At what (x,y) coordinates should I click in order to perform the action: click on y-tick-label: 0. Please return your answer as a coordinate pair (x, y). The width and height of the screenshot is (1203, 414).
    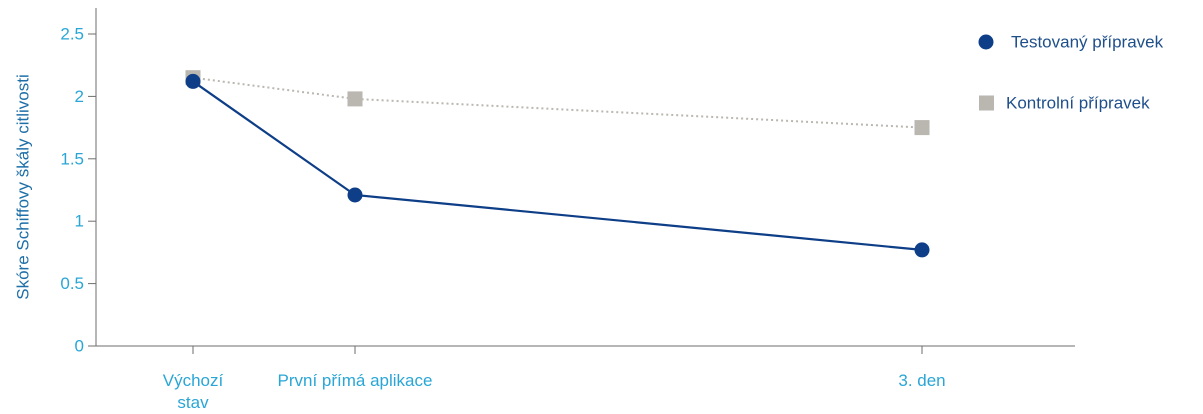
    Looking at the image, I should click on (79, 346).